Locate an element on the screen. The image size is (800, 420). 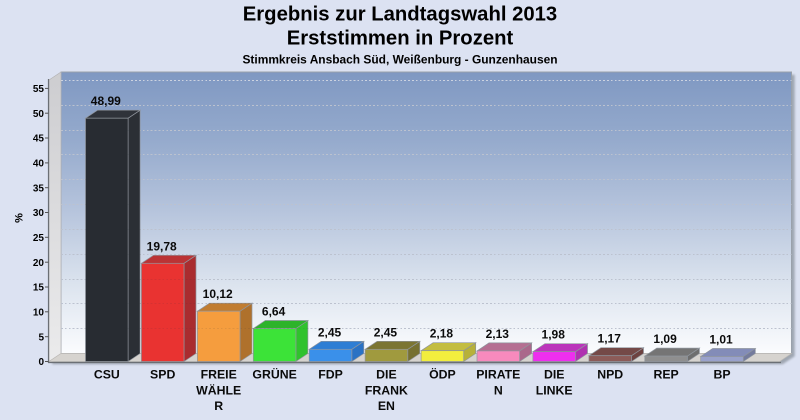
svg-text: 5 is located at coordinates (41, 337).